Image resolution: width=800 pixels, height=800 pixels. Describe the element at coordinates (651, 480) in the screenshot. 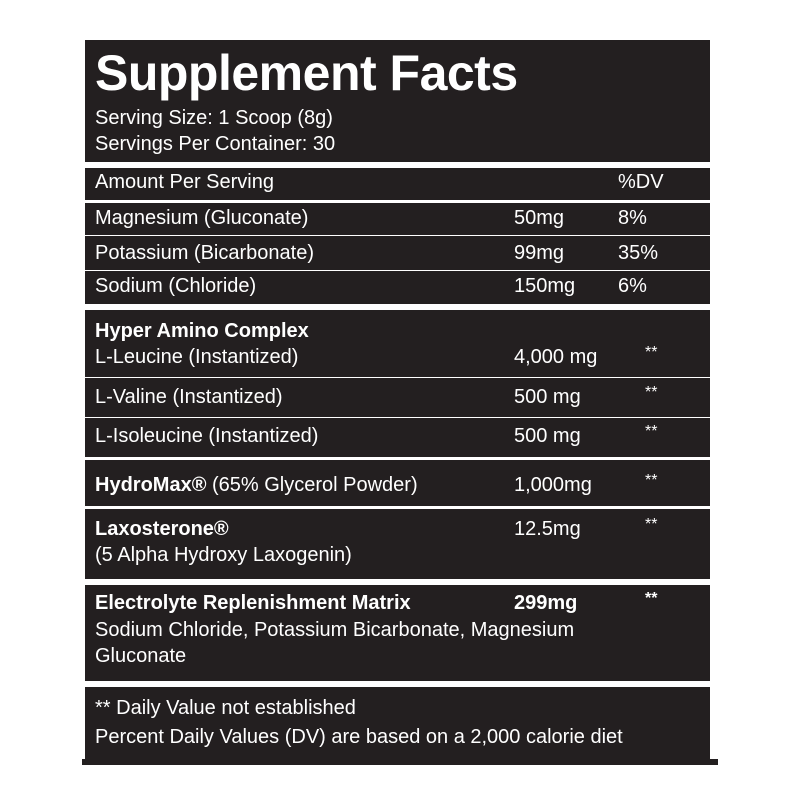

I see `hydromax-dv: **` at that location.